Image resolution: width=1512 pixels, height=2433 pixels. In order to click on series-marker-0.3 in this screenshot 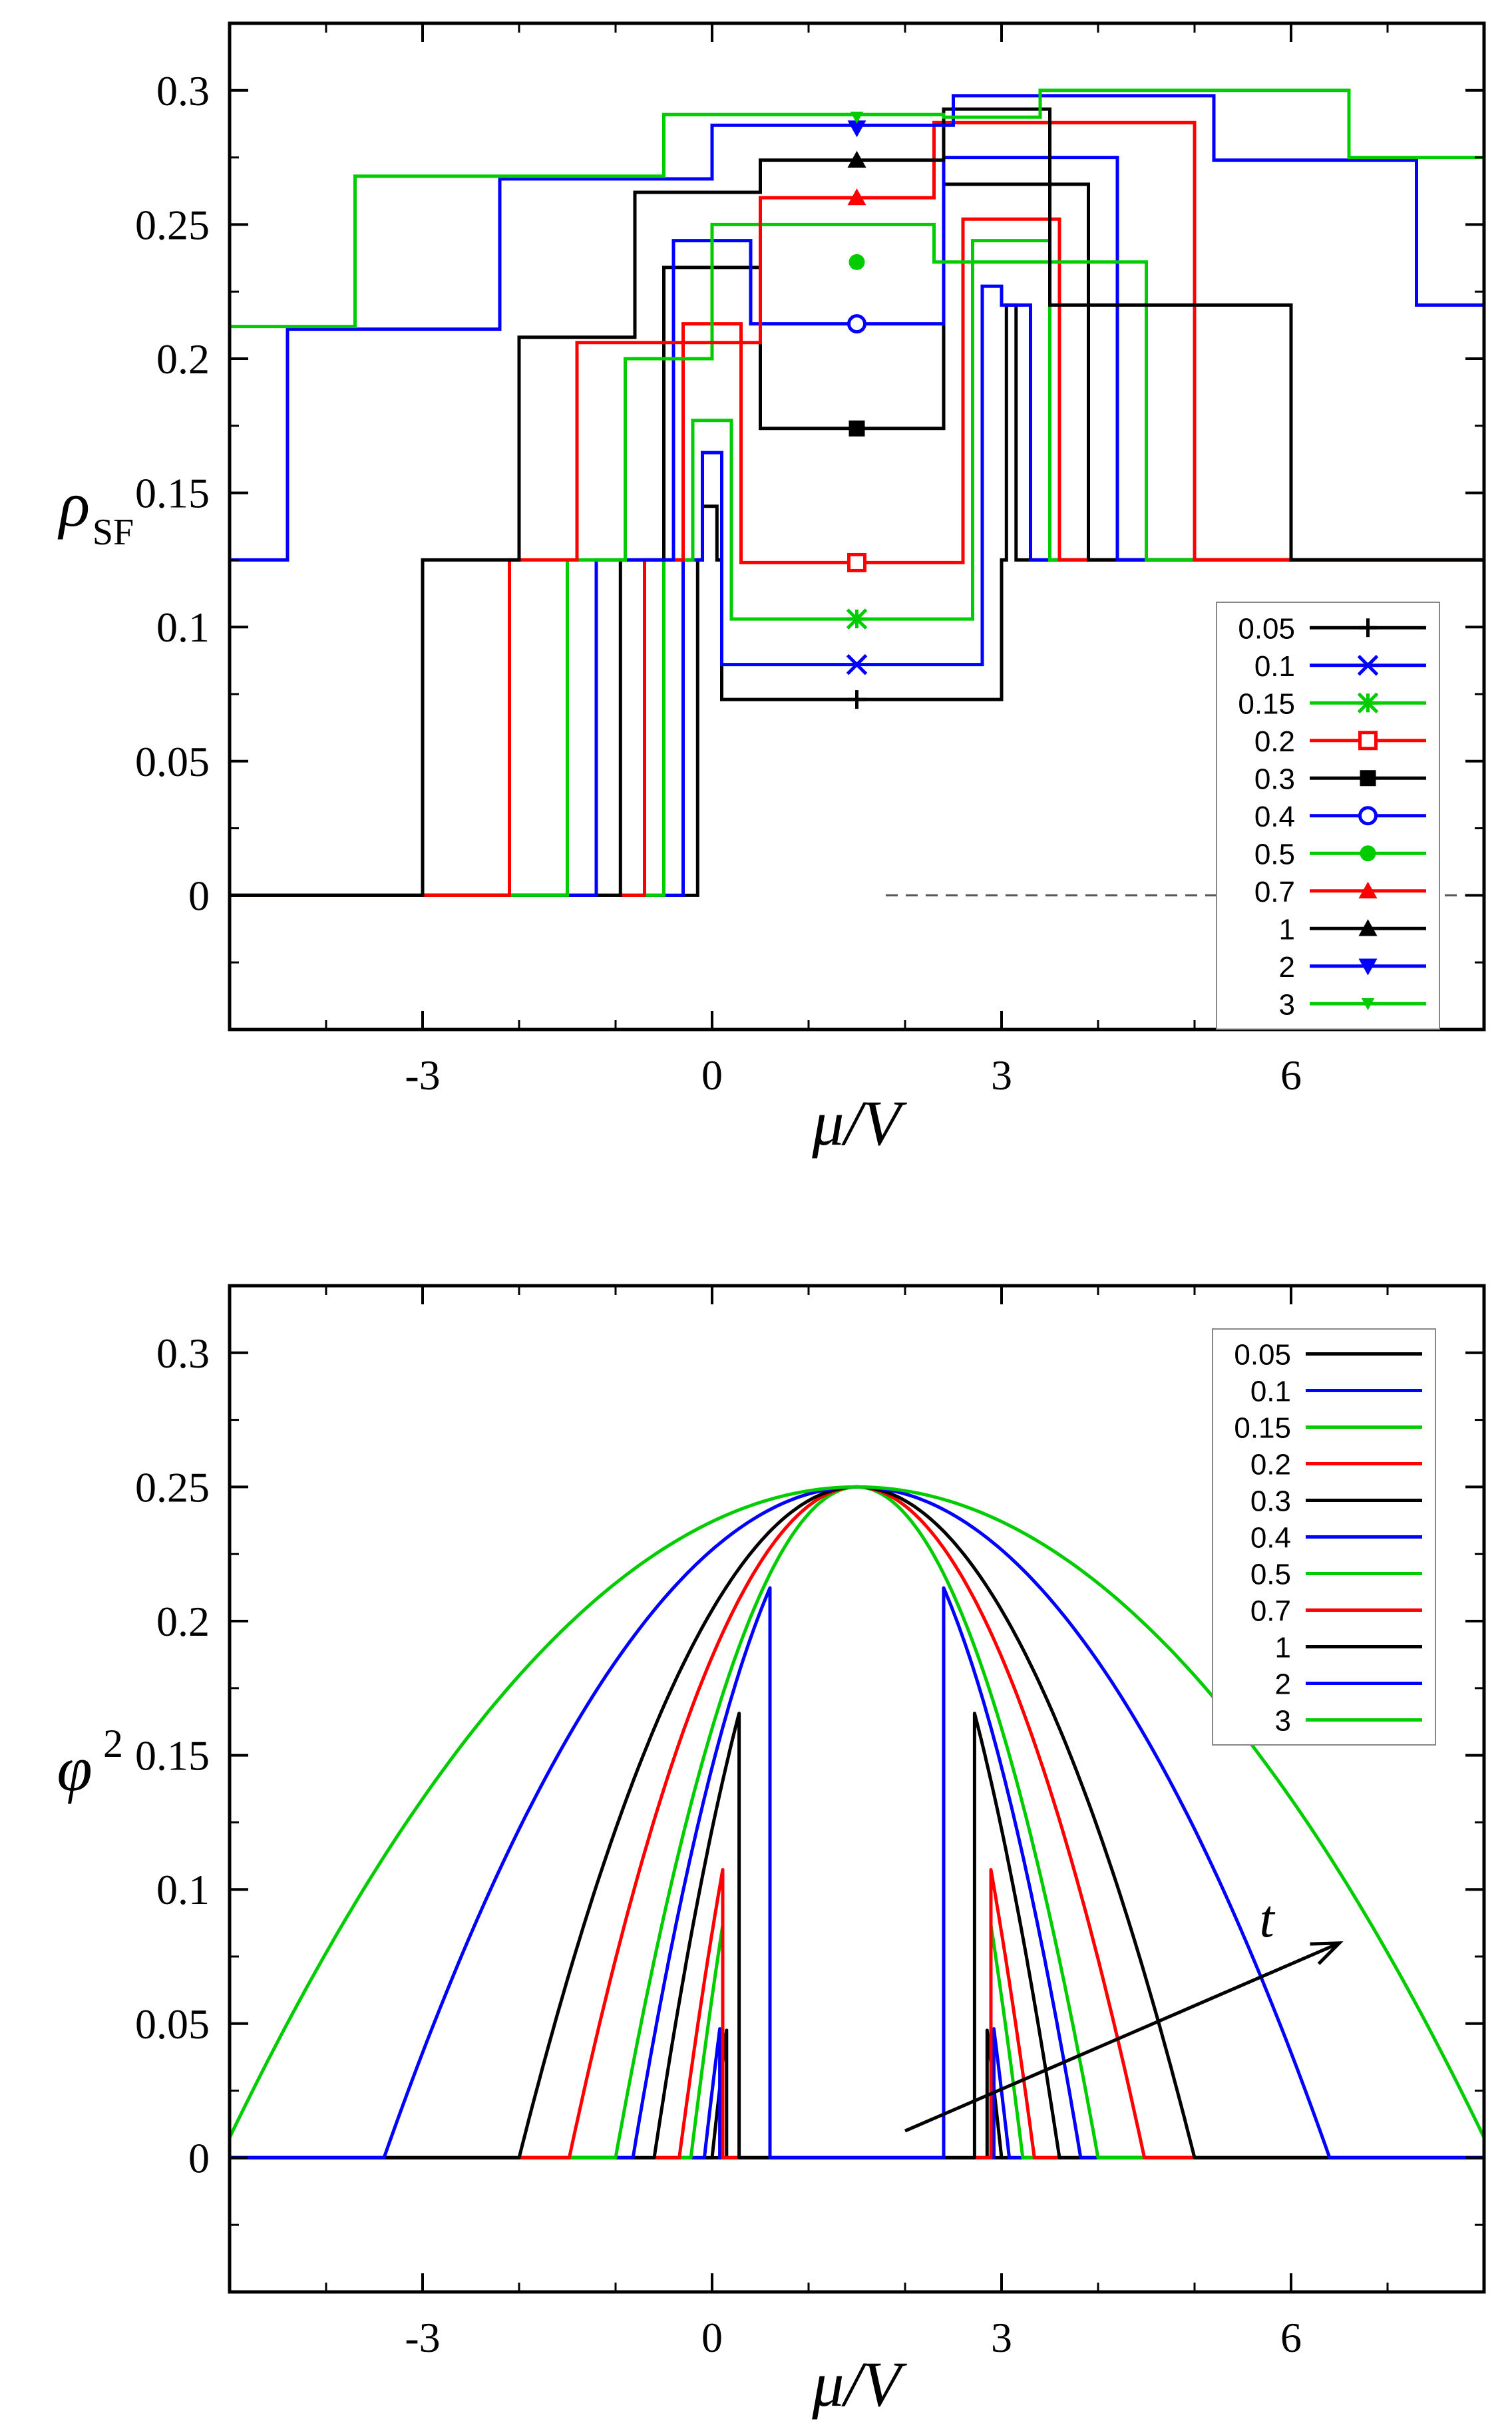, I will do `click(857, 429)`.